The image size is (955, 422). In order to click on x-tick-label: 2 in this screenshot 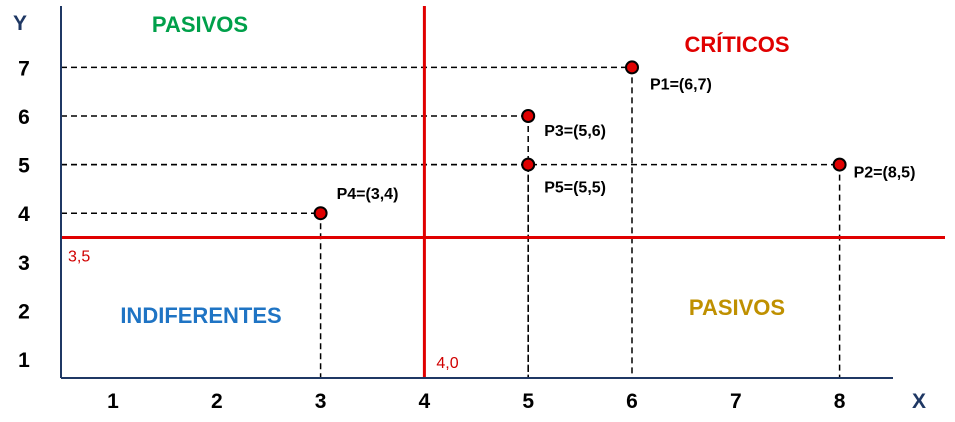, I will do `click(217, 401)`.